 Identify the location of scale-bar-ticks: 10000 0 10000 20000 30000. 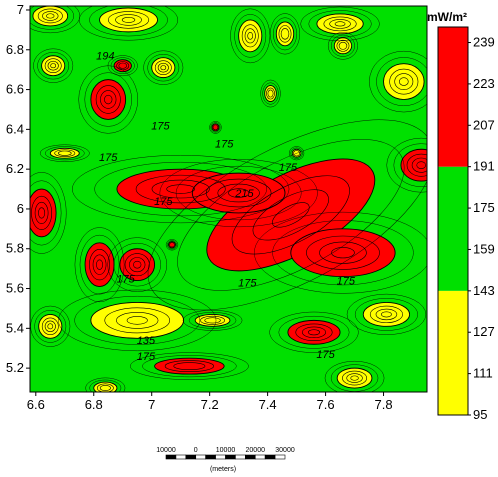
(225, 450).